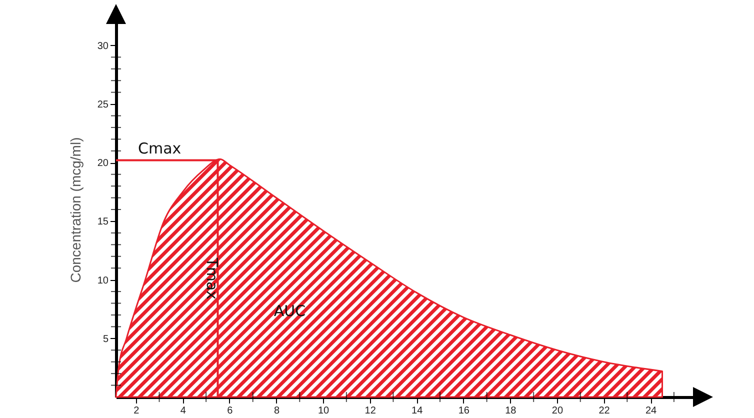 The height and width of the screenshot is (418, 754). Describe the element at coordinates (137, 411) in the screenshot. I see `x-tick-label: 2` at that location.